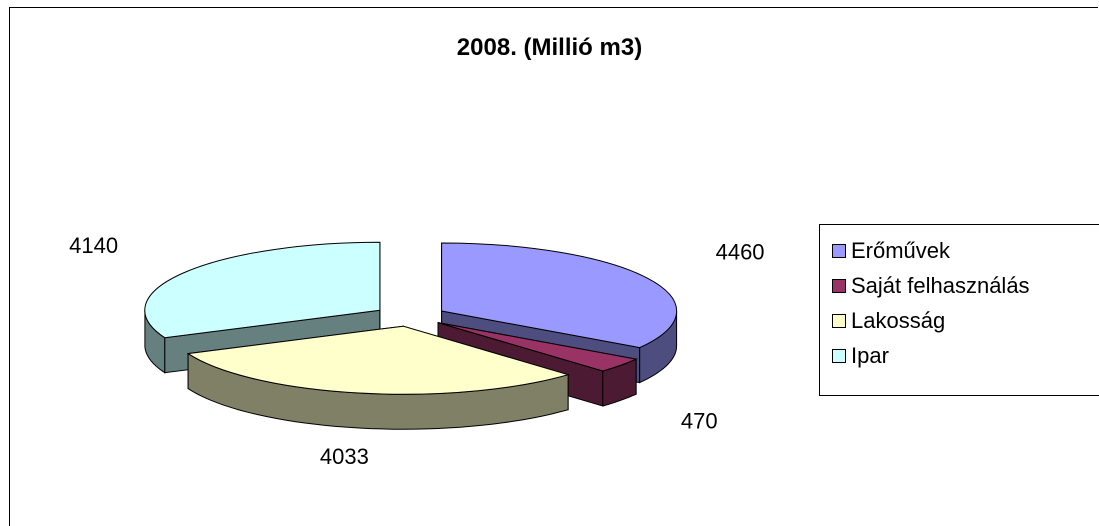 Image resolution: width=1099 pixels, height=526 pixels. What do you see at coordinates (901, 250) in the screenshot?
I see `legend-label: Erőművek` at bounding box center [901, 250].